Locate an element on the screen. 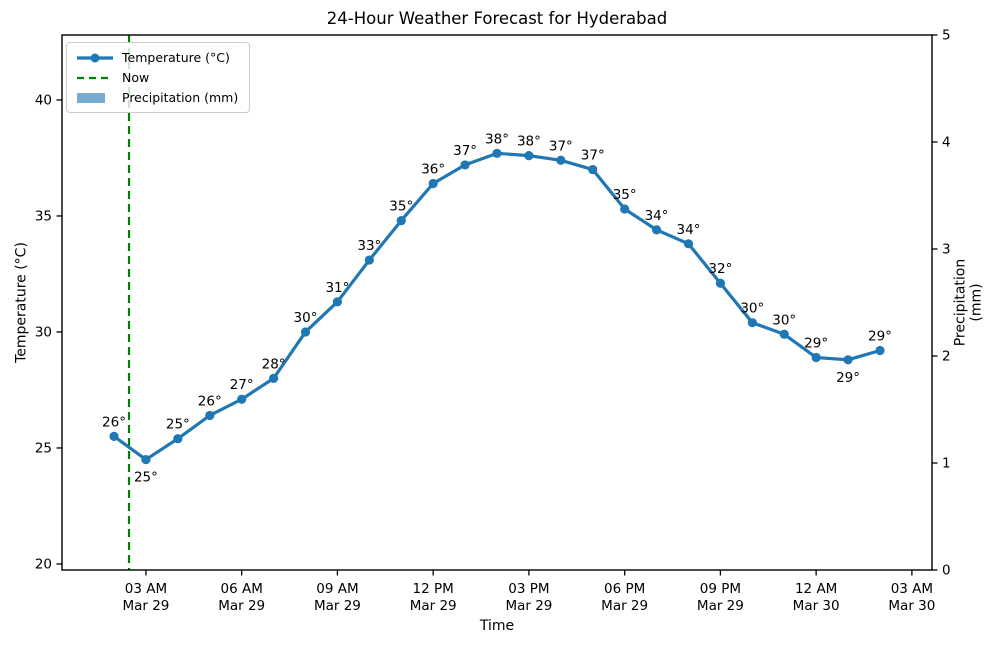 Image resolution: width=985 pixels, height=650 pixels. x-tick-label-time: 06 PM is located at coordinates (624, 589).